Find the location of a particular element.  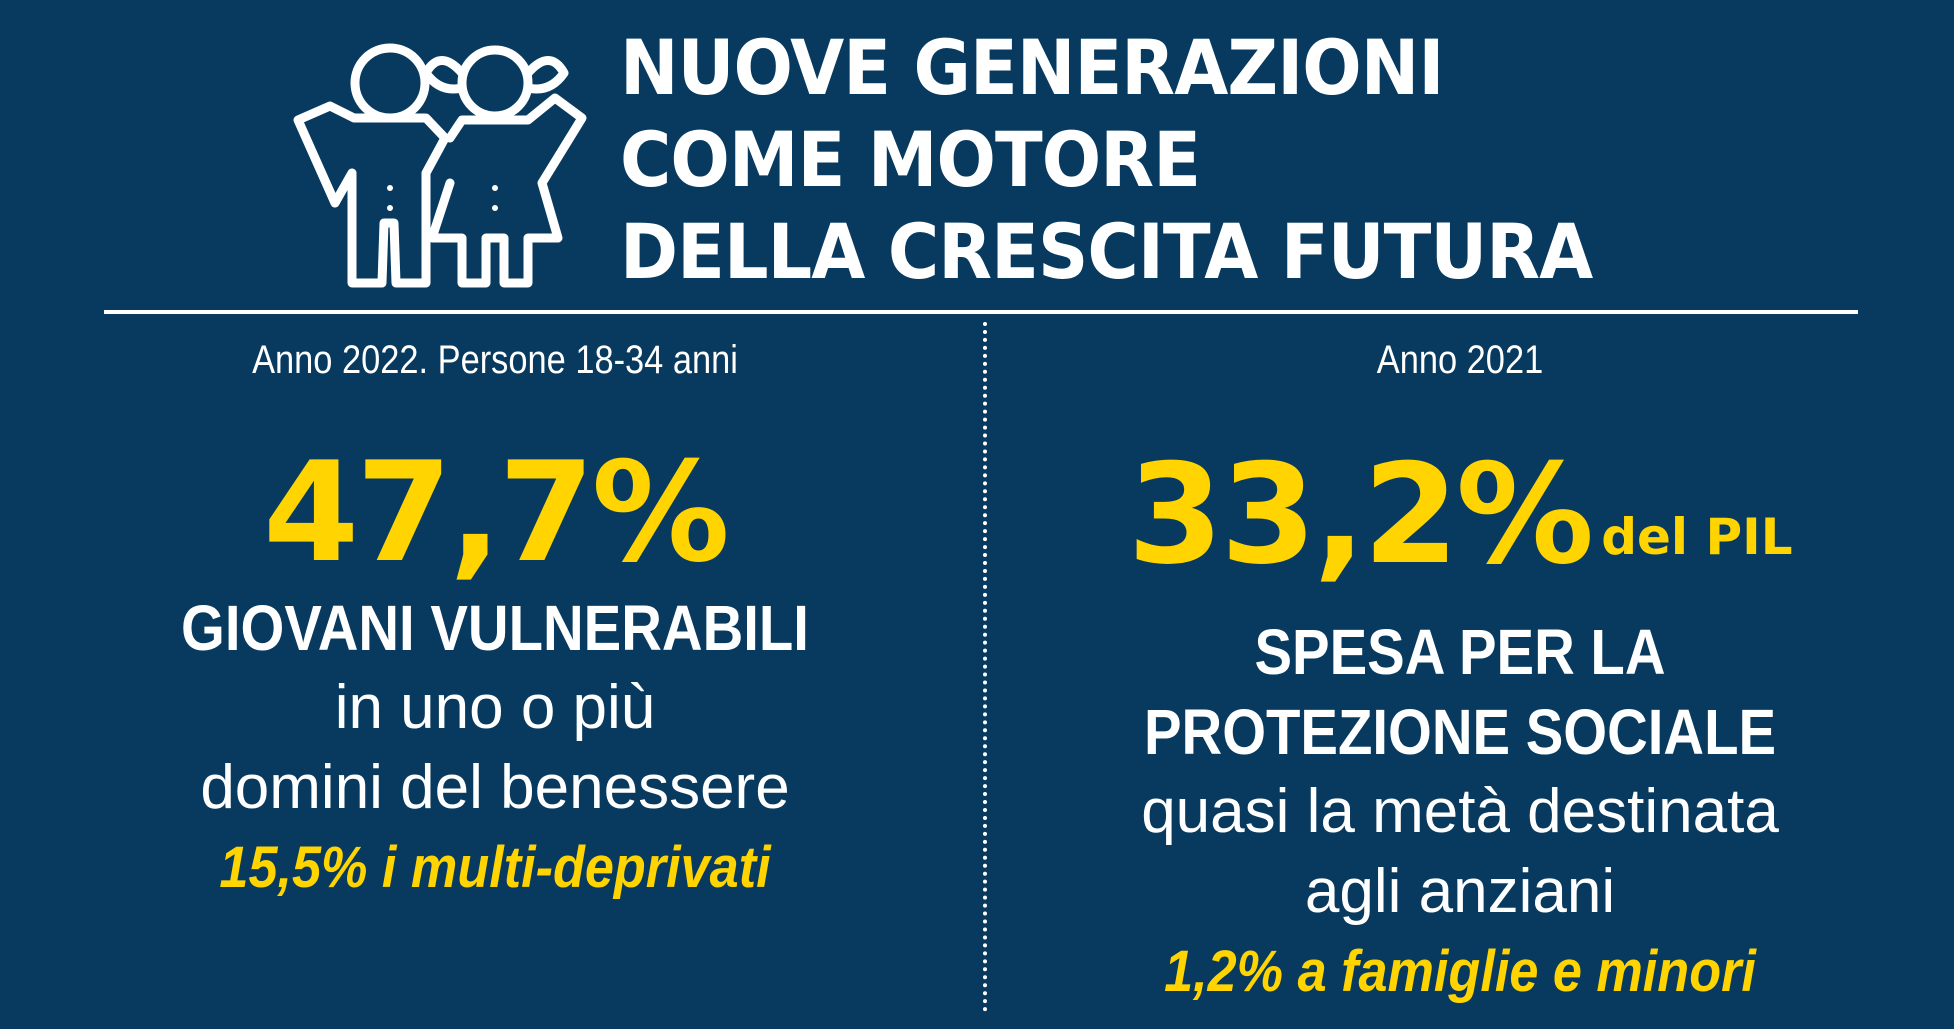

right-headline-line-1: SPESA PER LA is located at coordinates (1460, 652).